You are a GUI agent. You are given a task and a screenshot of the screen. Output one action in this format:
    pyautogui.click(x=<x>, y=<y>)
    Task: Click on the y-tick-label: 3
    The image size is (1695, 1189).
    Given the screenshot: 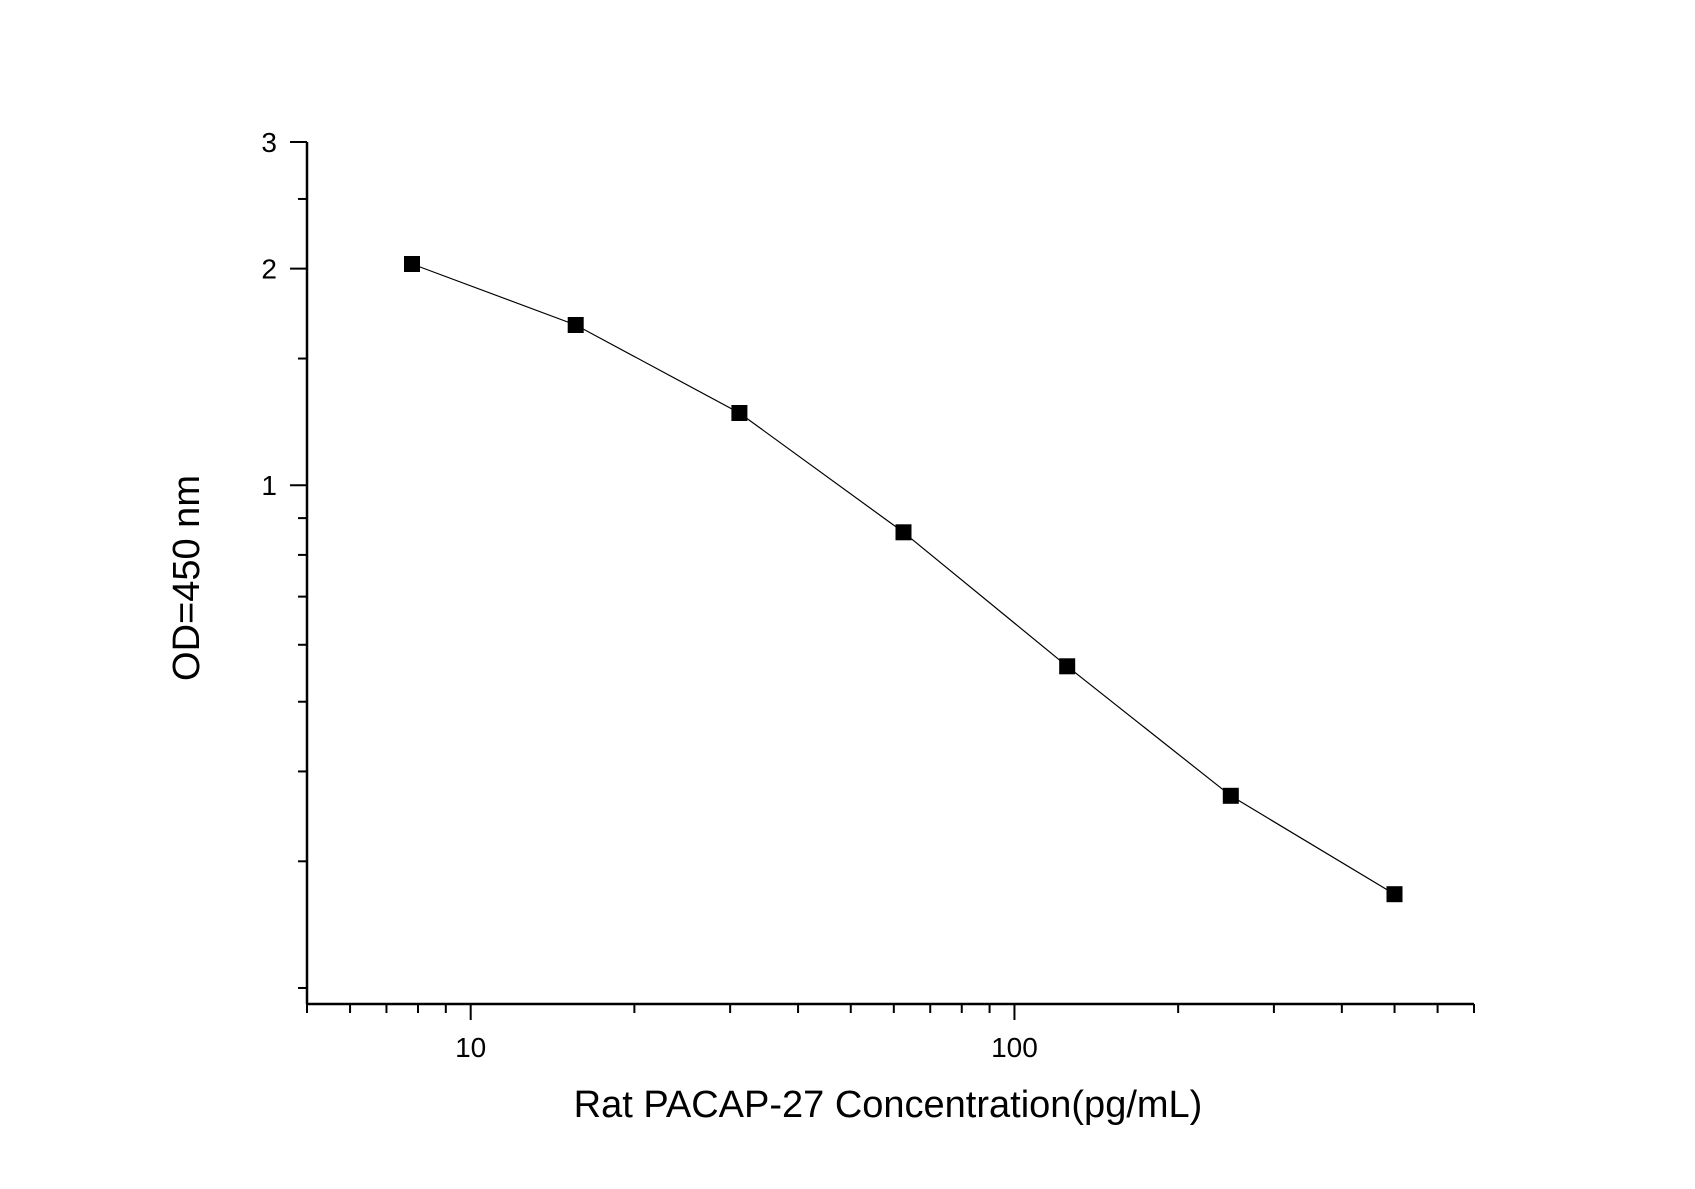 What is the action you would take?
    pyautogui.click(x=269, y=142)
    